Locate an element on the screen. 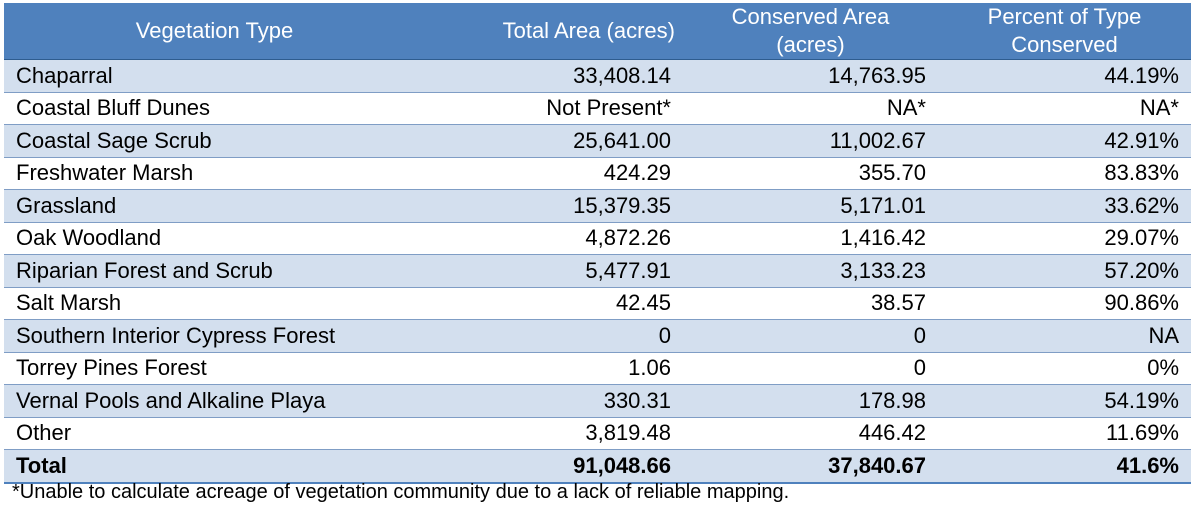 This screenshot has width=1194, height=518. header-percent-line2: Conserved is located at coordinates (1064, 44).